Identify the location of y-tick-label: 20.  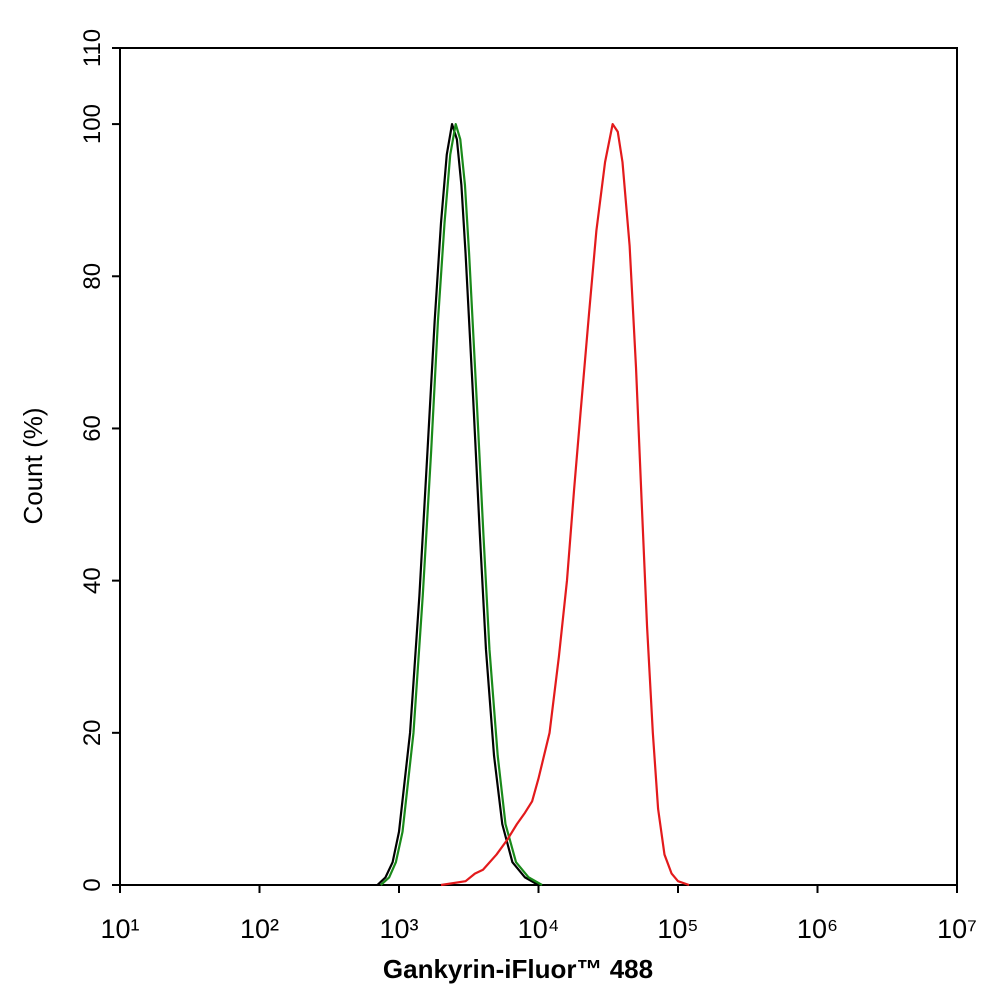
(92, 732).